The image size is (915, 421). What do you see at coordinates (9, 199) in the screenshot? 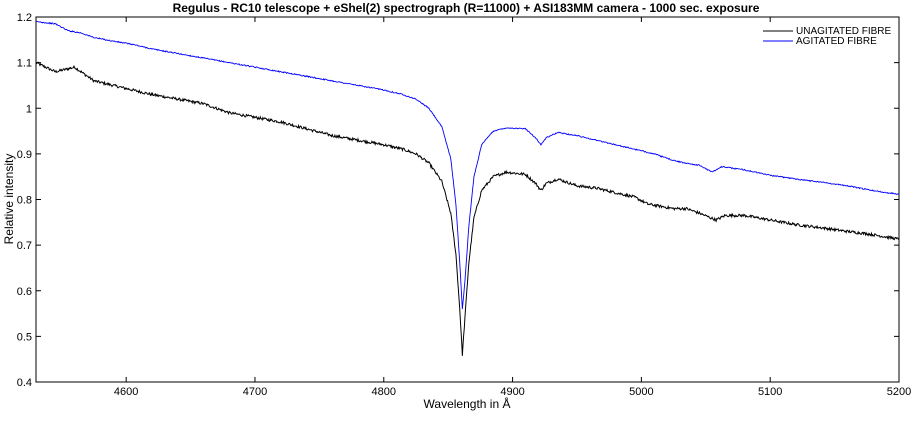
I see `y-axis-label: Relative intensity` at bounding box center [9, 199].